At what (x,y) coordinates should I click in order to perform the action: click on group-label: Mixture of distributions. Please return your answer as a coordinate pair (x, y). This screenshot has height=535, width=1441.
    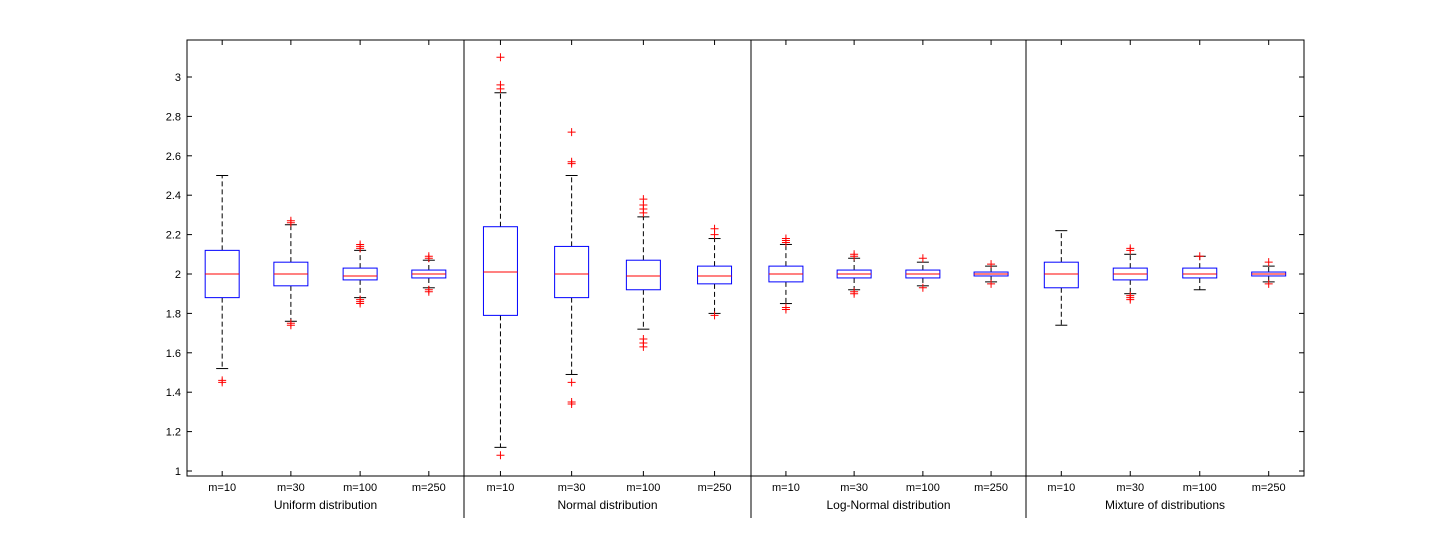
    Looking at the image, I should click on (1165, 505).